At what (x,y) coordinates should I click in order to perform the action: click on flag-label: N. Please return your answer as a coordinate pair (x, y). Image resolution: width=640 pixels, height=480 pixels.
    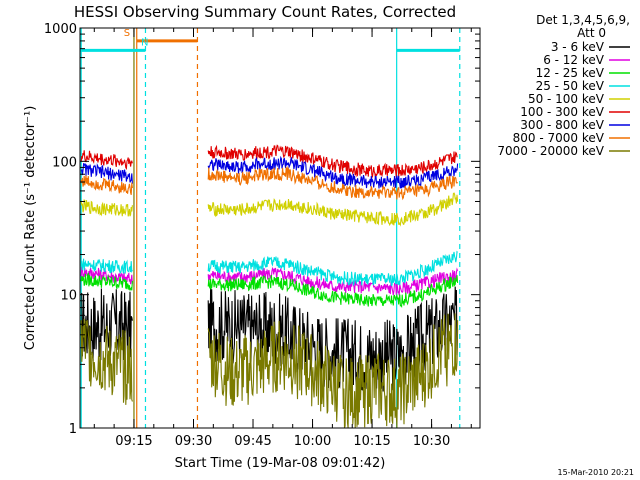
    Looking at the image, I should click on (144, 42).